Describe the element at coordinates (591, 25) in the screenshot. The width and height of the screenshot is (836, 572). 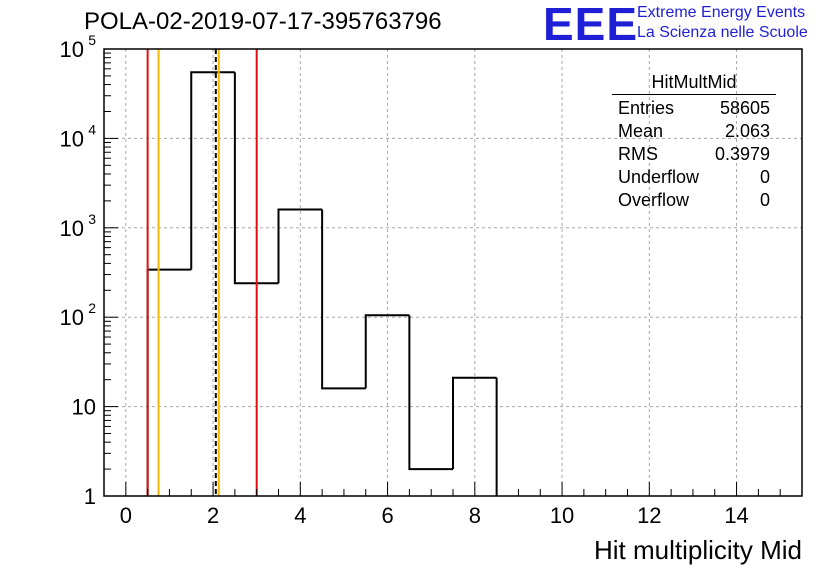
I see `eee-logo: EEE` at that location.